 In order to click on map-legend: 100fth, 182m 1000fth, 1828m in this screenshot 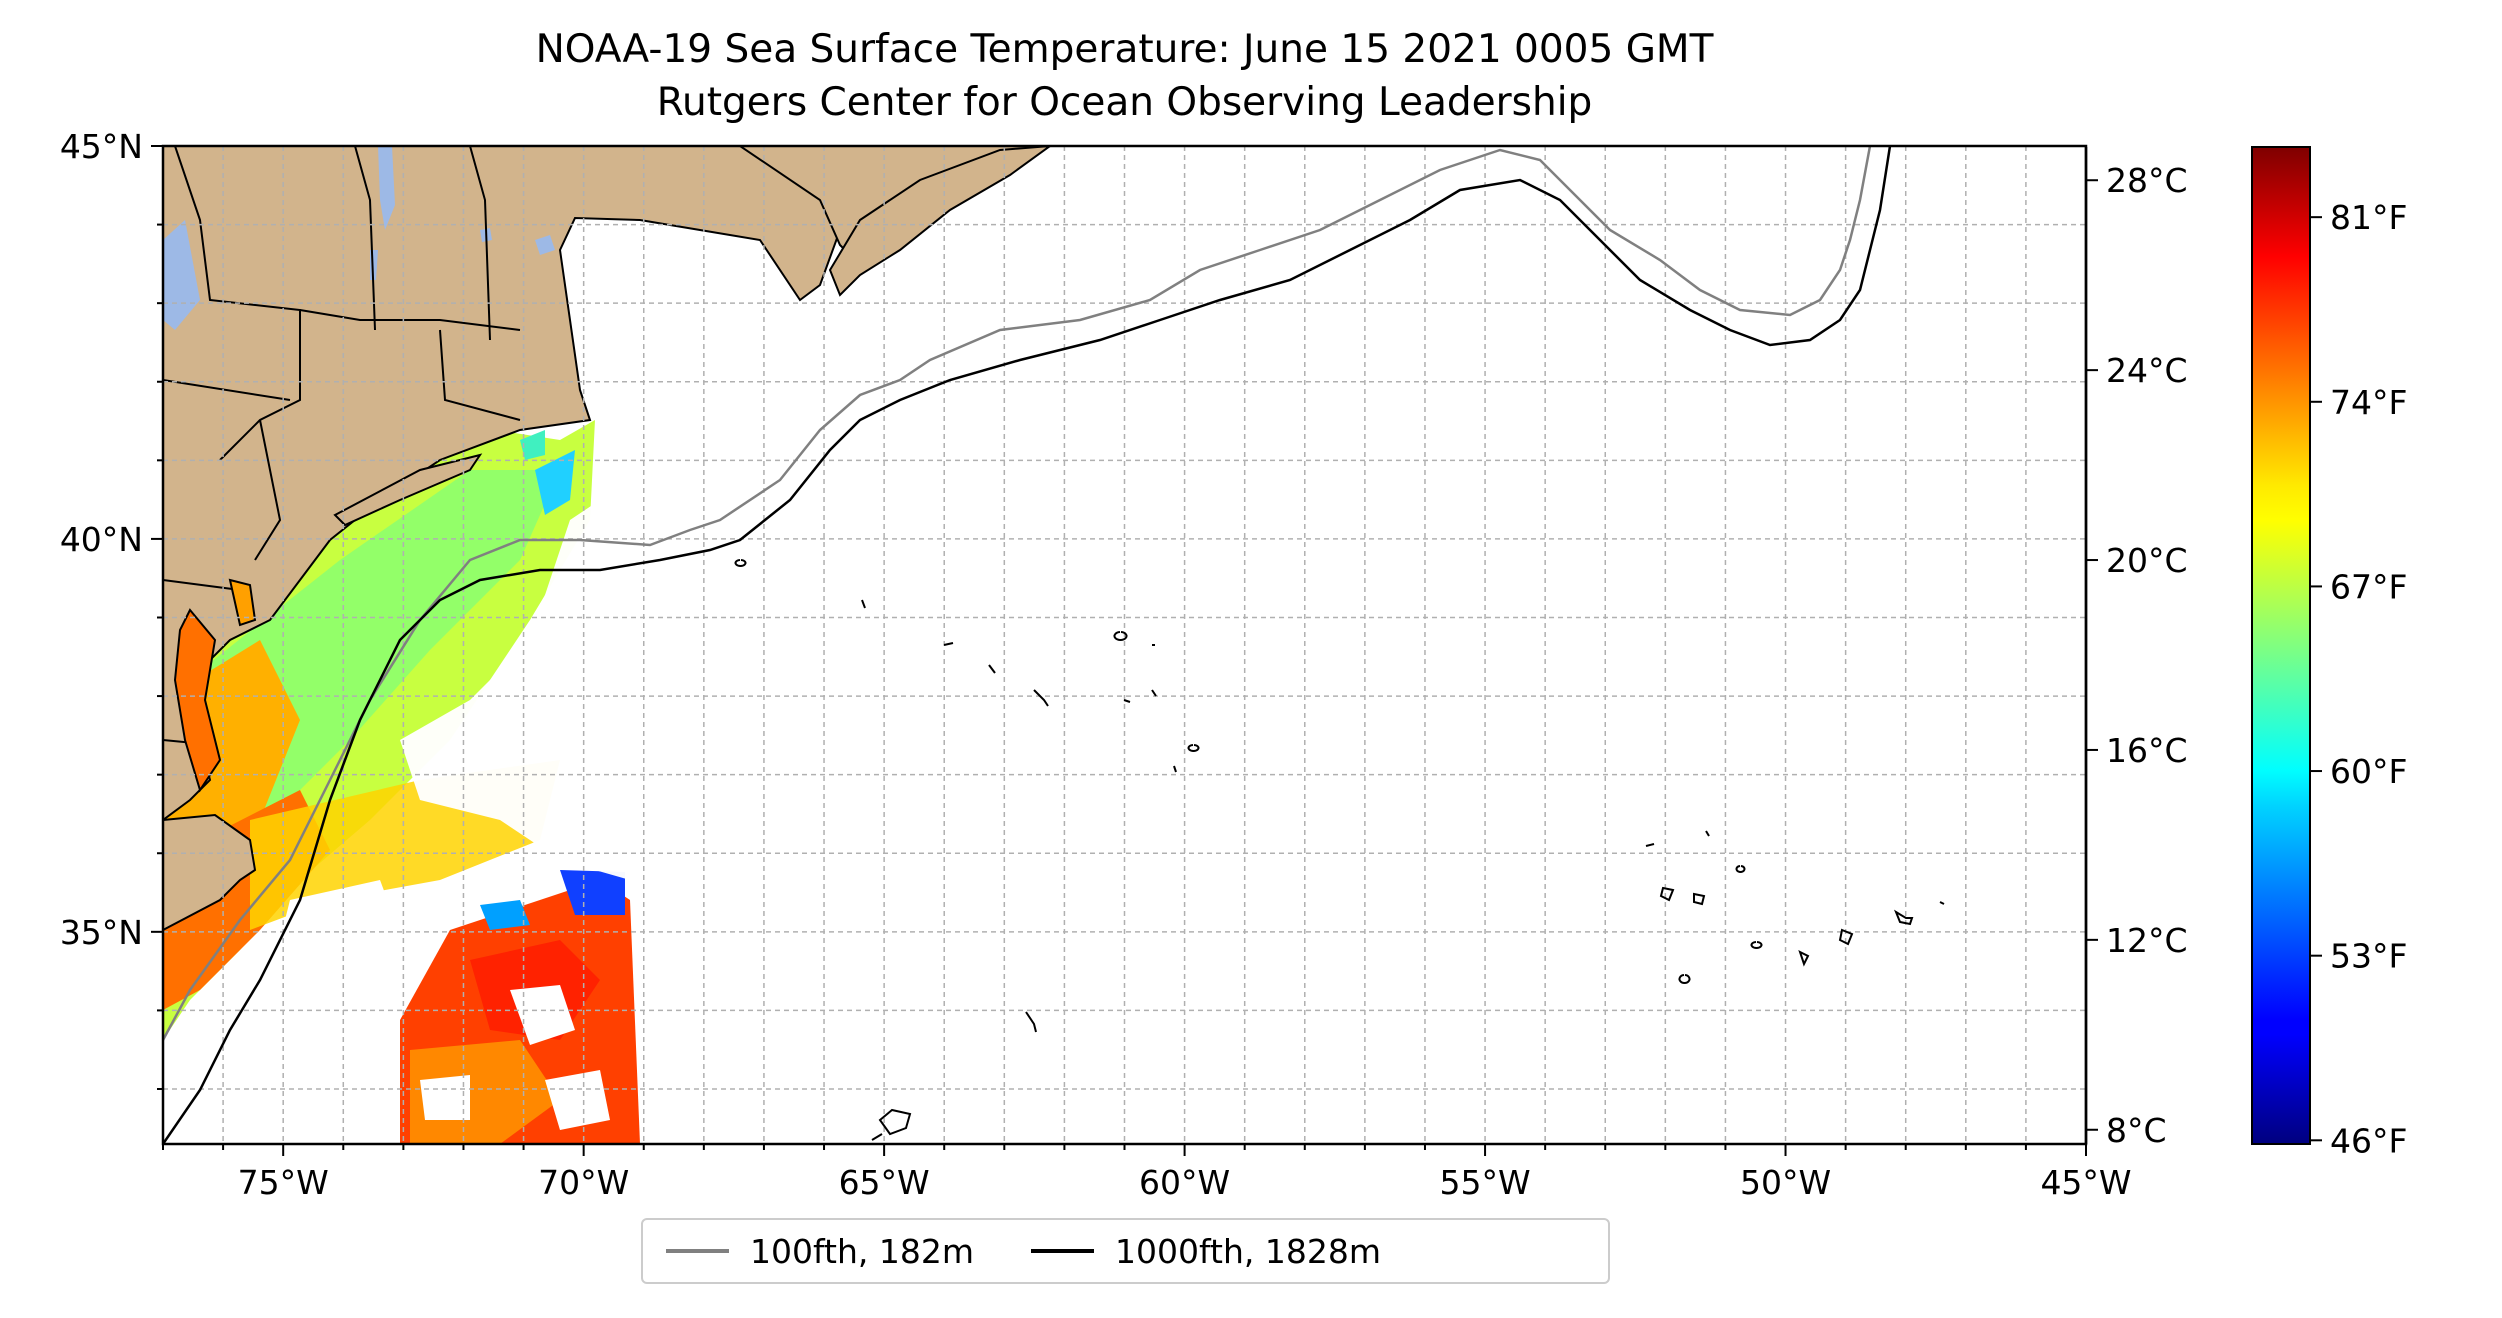, I will do `click(1125, 1251)`.